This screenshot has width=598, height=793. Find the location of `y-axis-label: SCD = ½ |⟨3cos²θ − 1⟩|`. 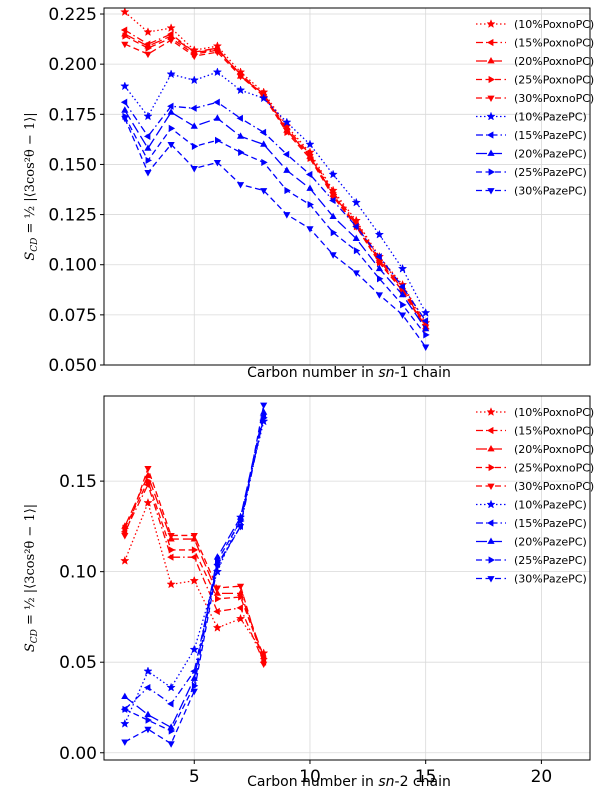

y-axis-label: SCD = ½ |⟨3cos²θ − 1⟩| is located at coordinates (31, 578).